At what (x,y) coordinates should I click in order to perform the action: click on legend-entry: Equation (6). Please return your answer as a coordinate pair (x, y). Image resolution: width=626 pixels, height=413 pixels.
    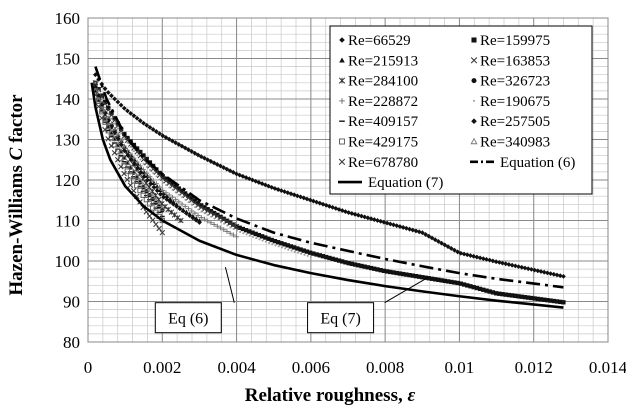
    Looking at the image, I should click on (522, 163).